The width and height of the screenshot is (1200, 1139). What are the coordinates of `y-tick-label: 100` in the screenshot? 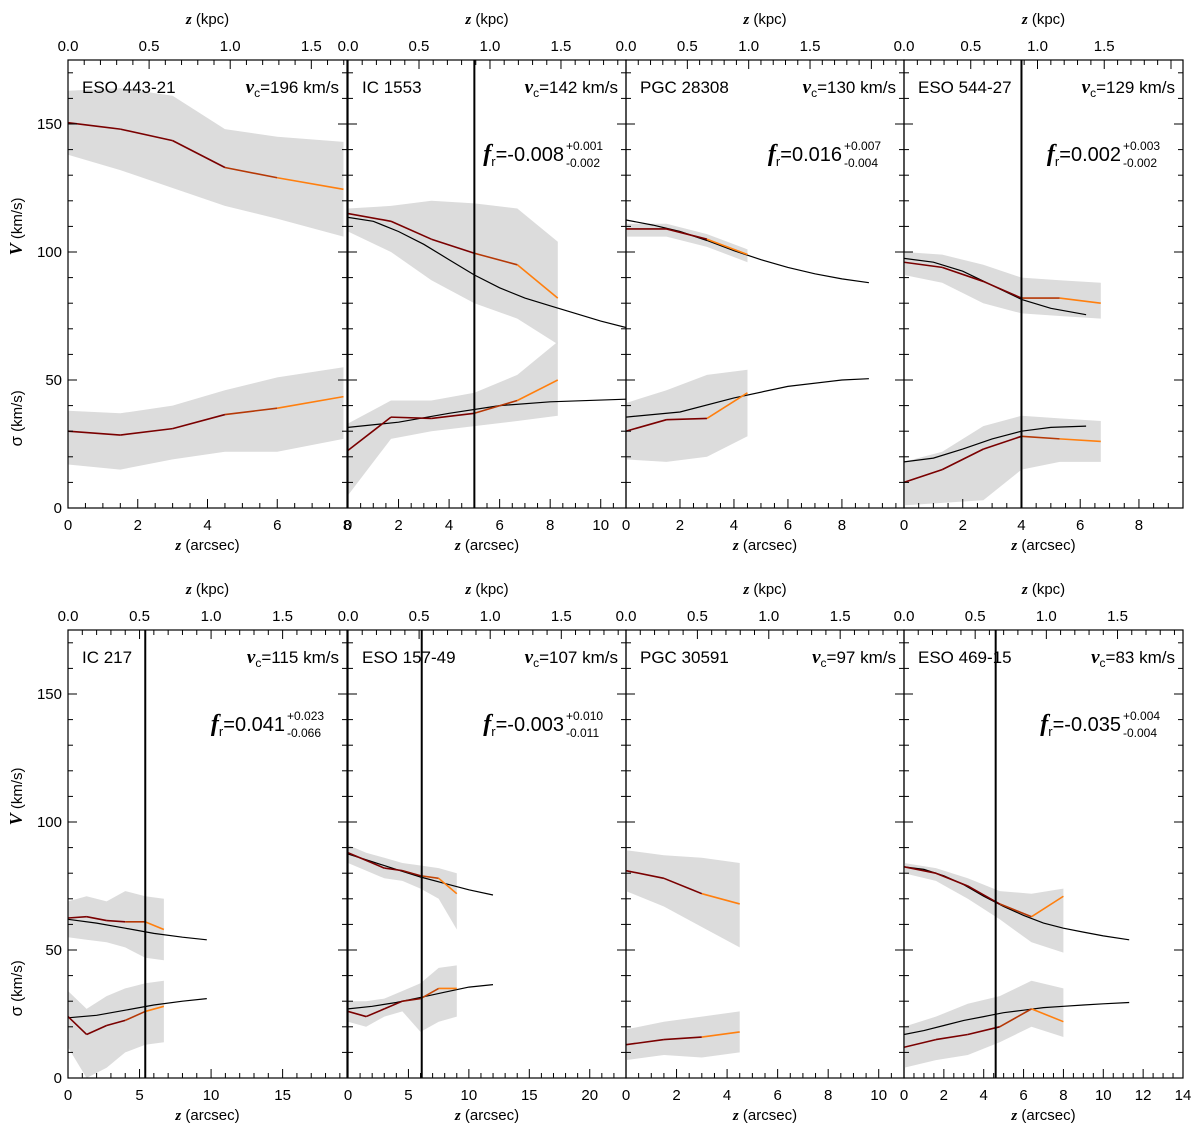 It's located at (49, 822).